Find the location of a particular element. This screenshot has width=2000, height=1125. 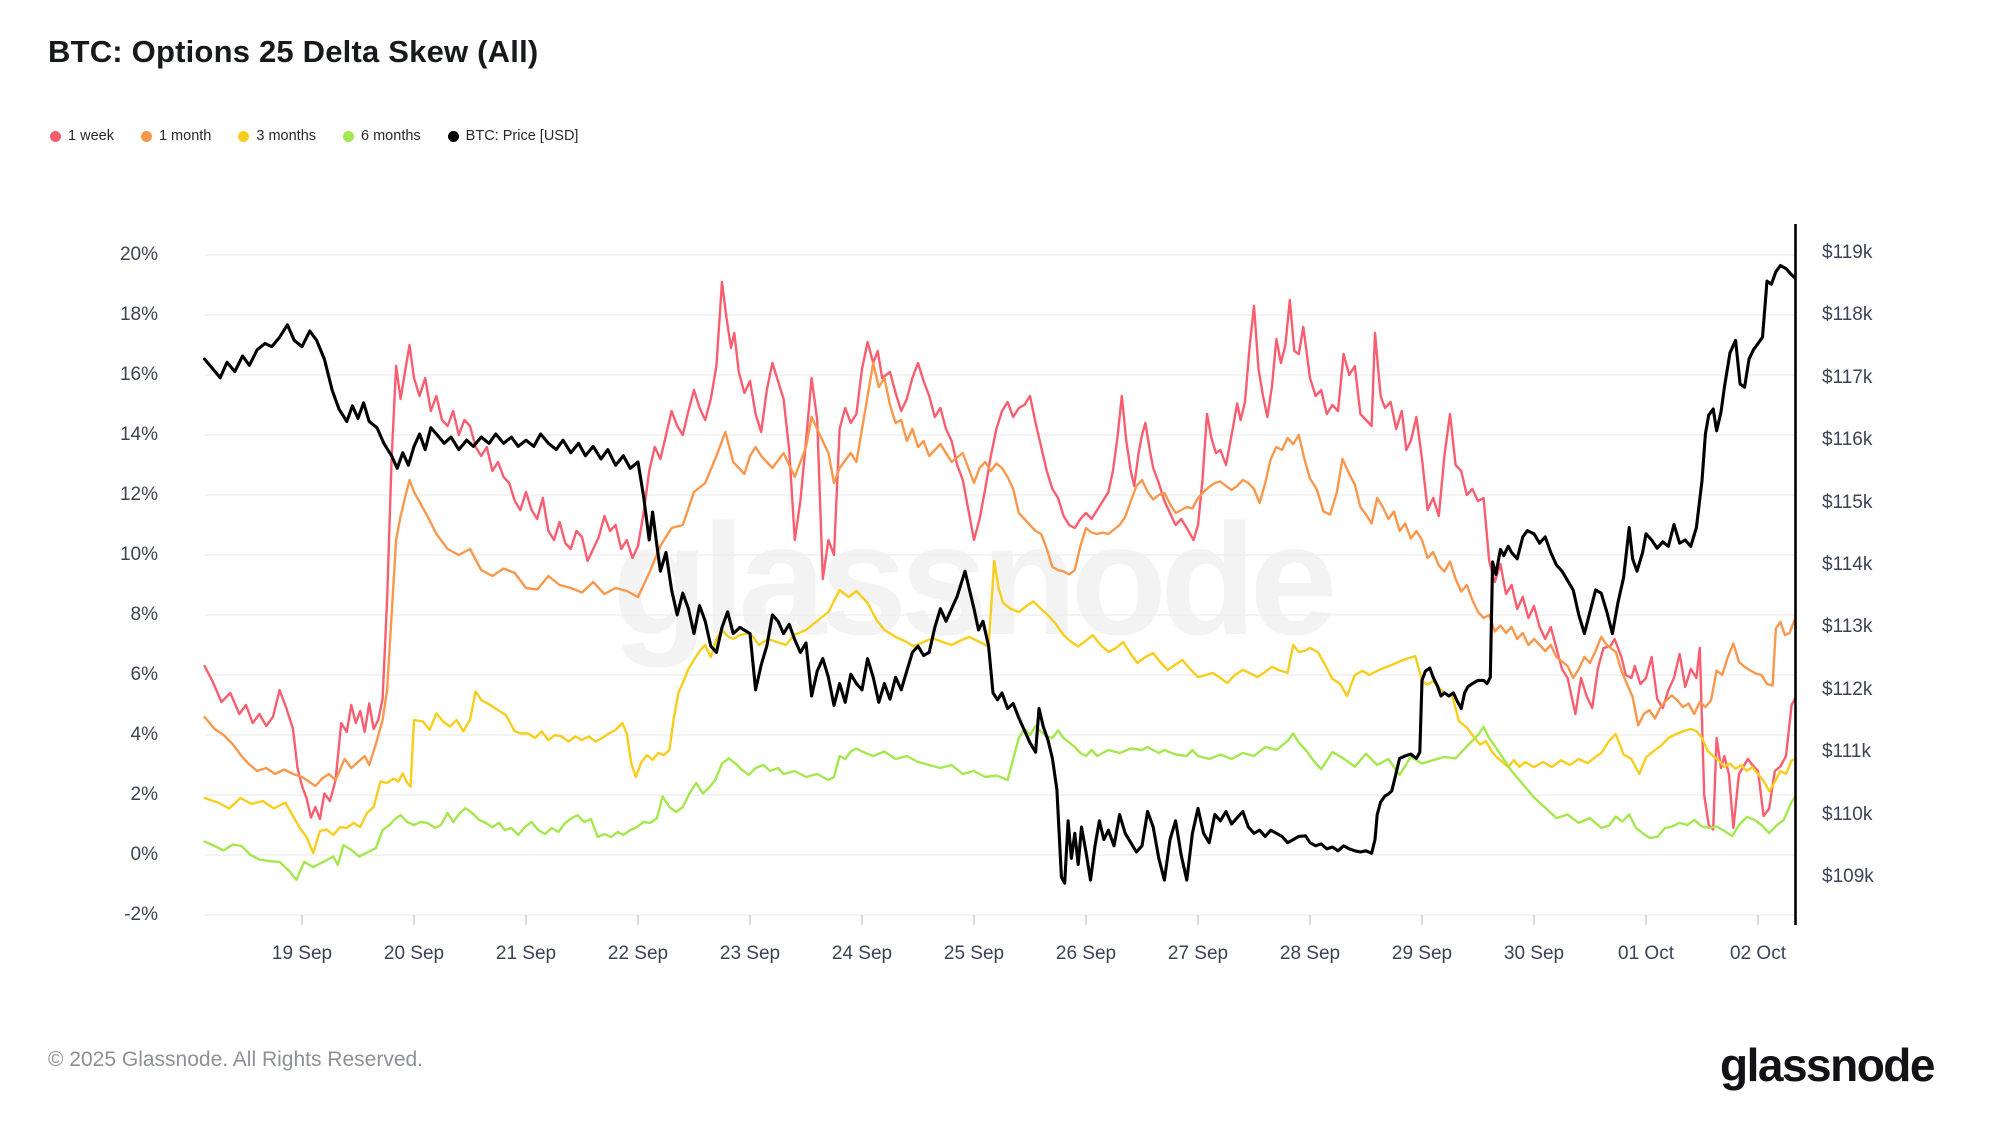

right-axis-tick: $115k is located at coordinates (1847, 502).